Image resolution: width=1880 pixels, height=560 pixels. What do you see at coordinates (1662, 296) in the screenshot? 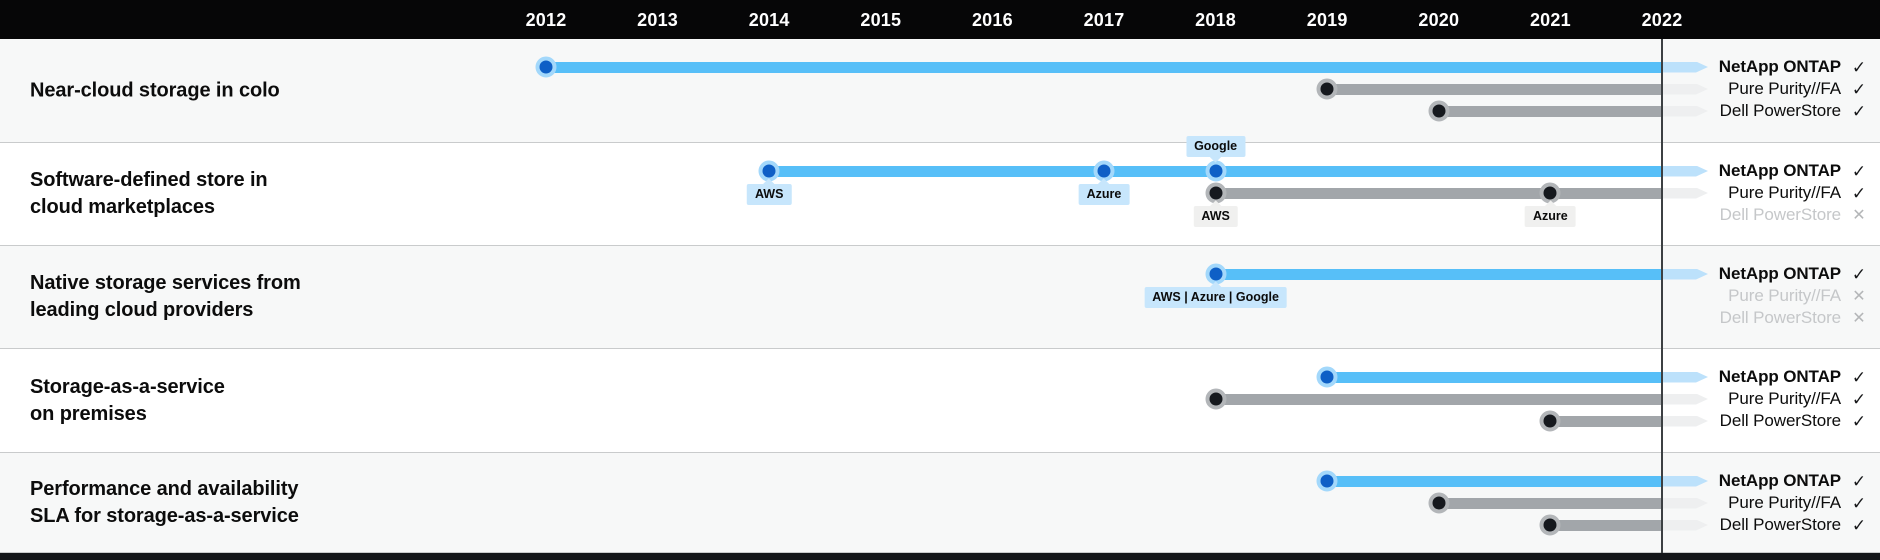
I see `today-marker-line` at bounding box center [1662, 296].